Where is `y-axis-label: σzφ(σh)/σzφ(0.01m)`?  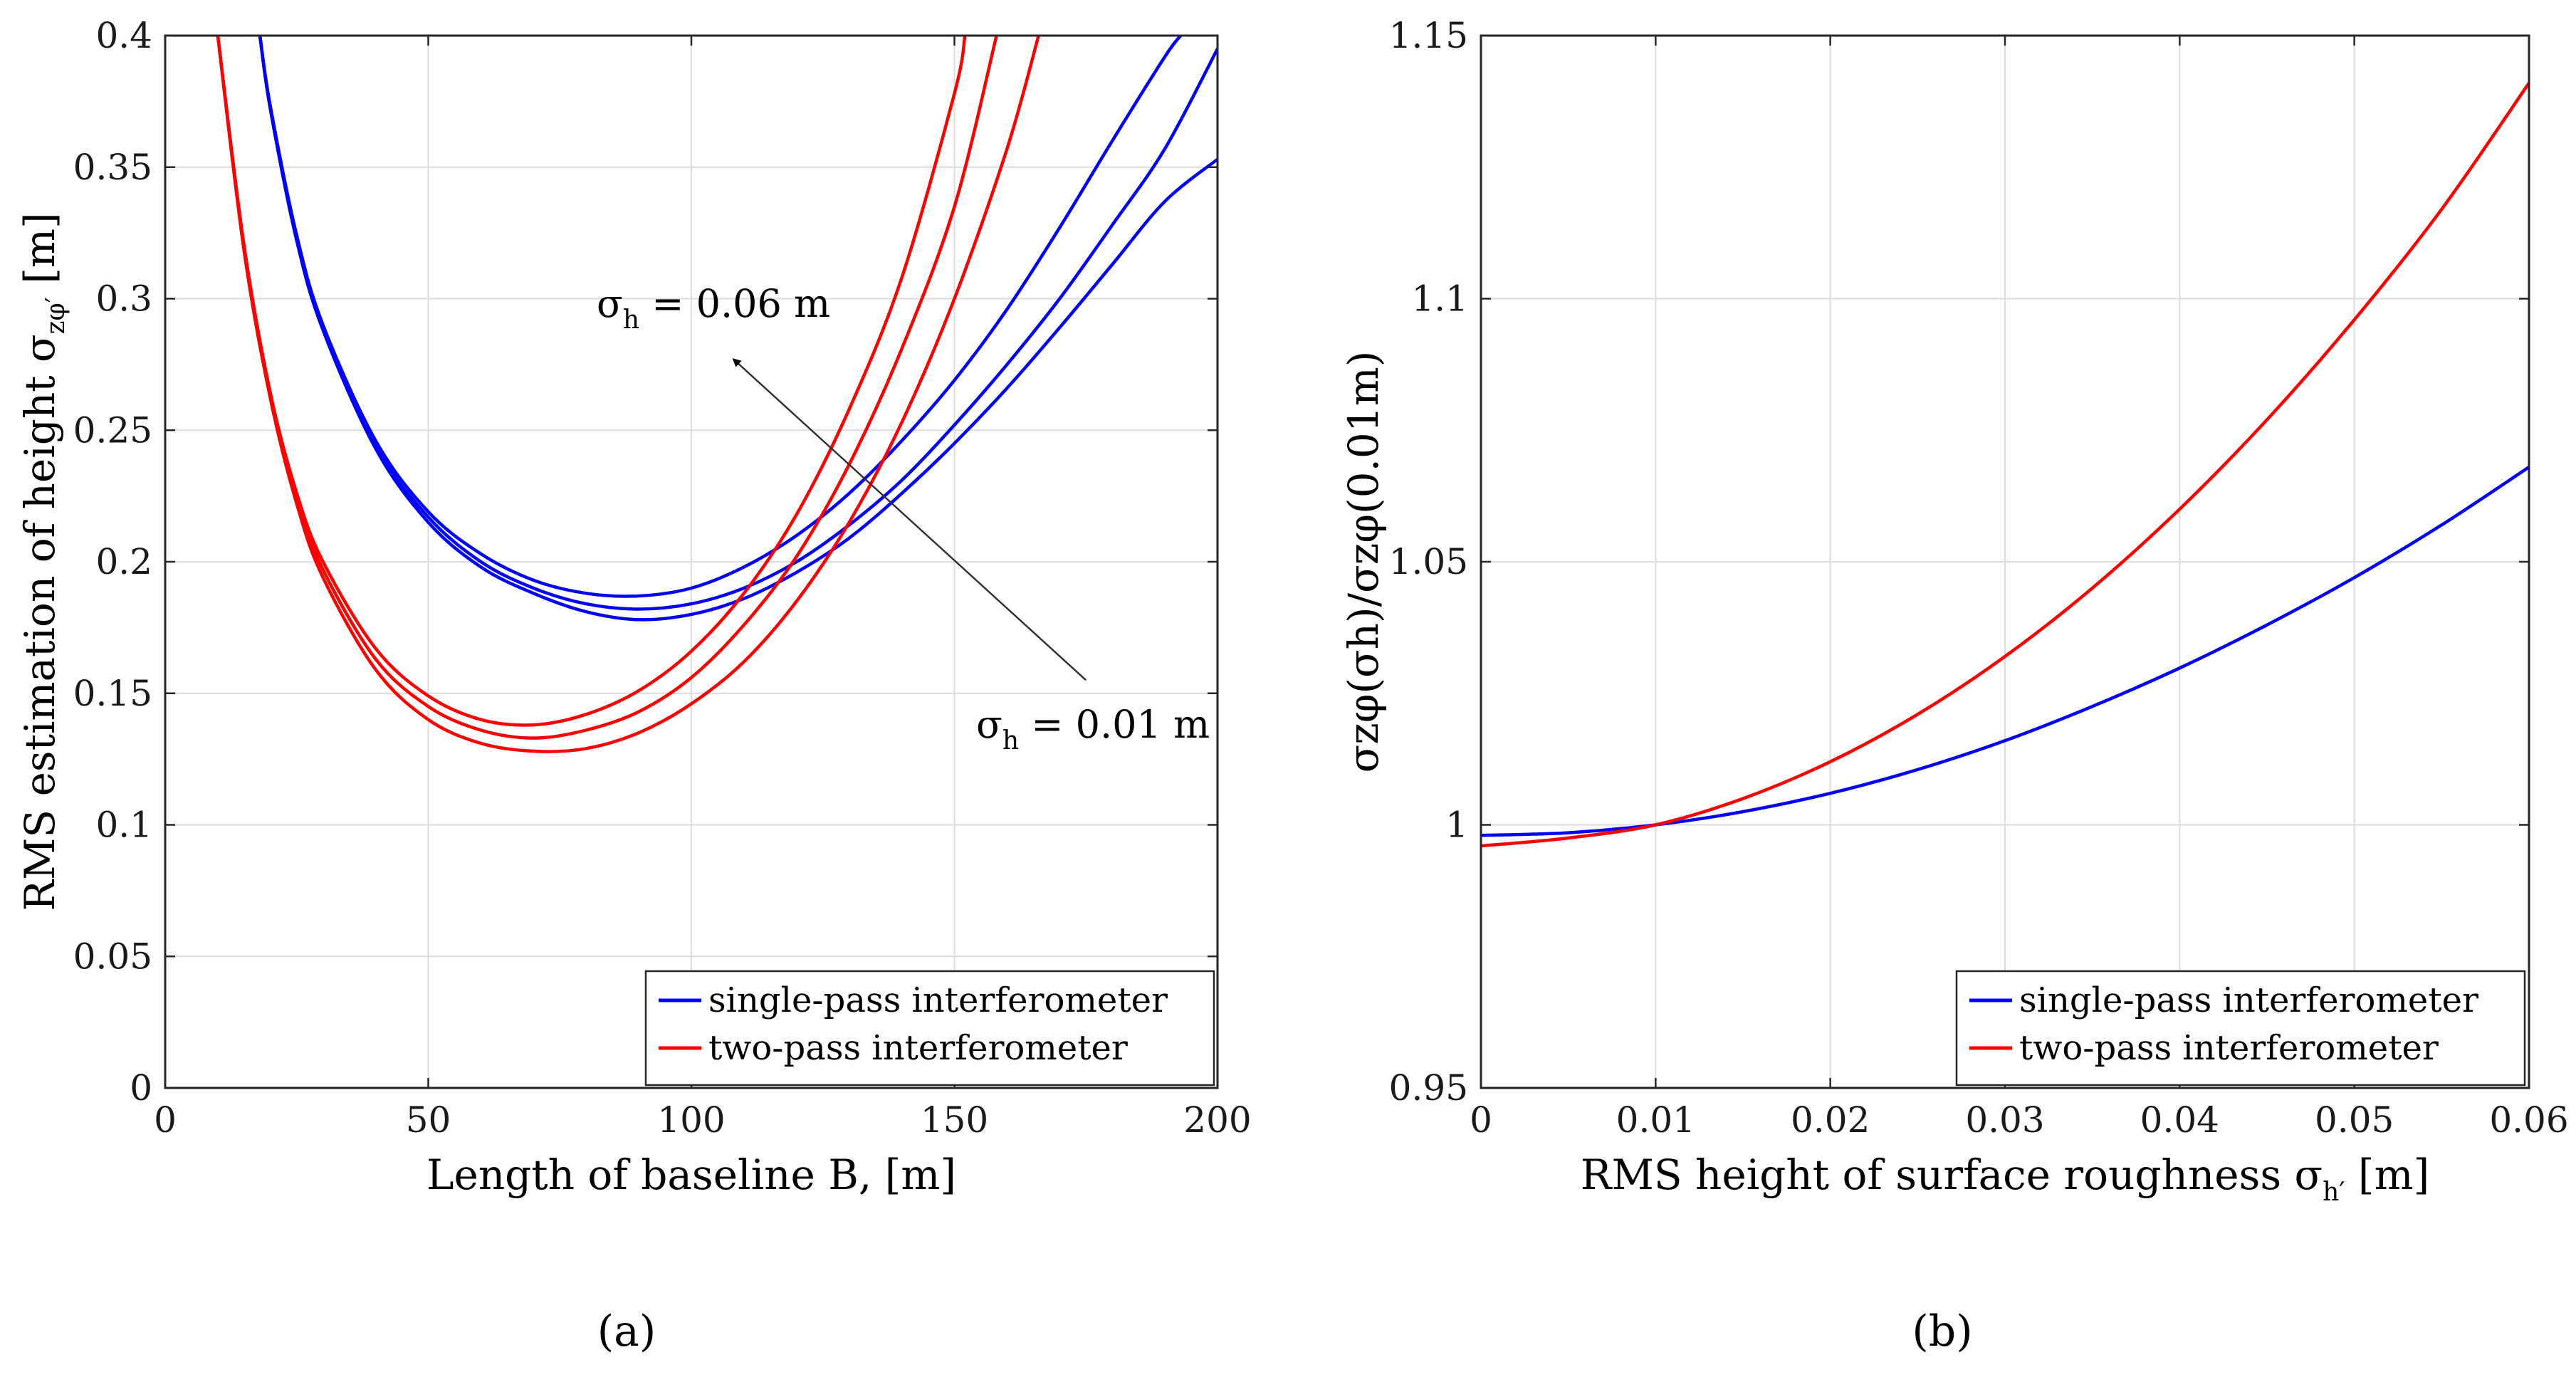 y-axis-label: σzφ(σh)/σzφ(0.01m) is located at coordinates (1363, 562).